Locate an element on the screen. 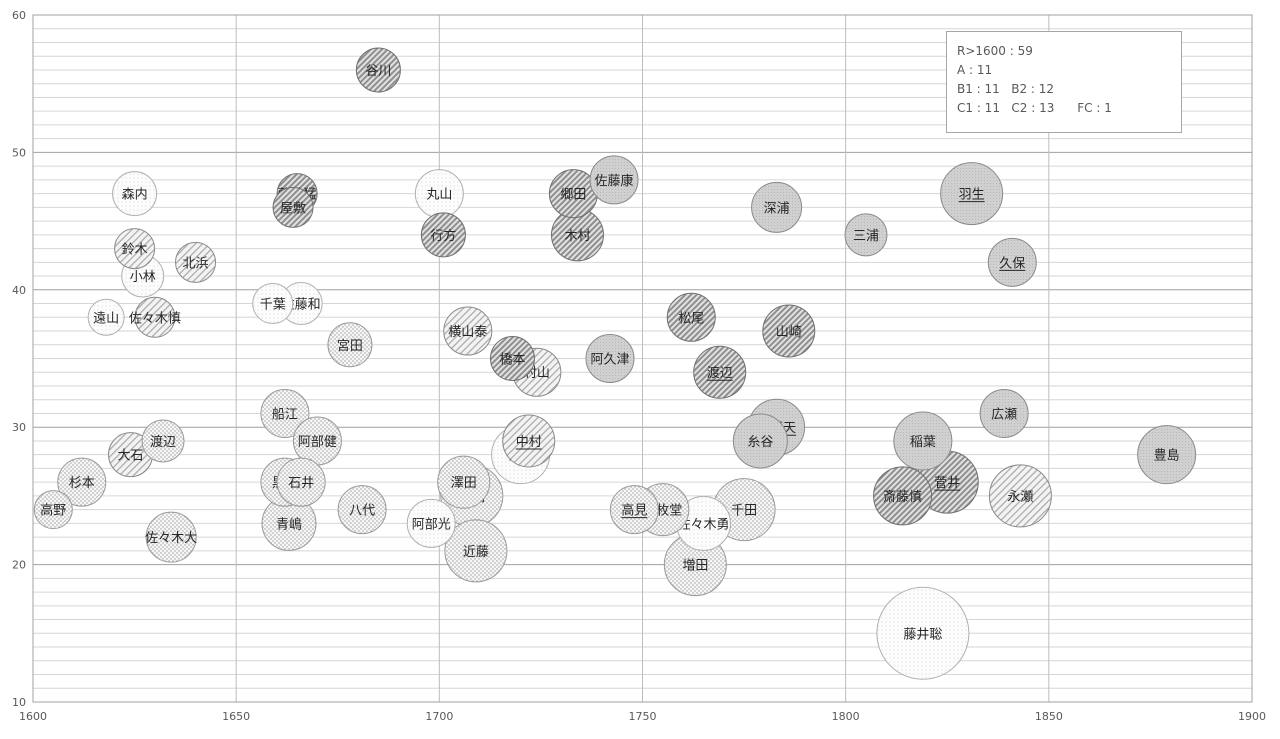  bubble: 松尾 is located at coordinates (691, 317).